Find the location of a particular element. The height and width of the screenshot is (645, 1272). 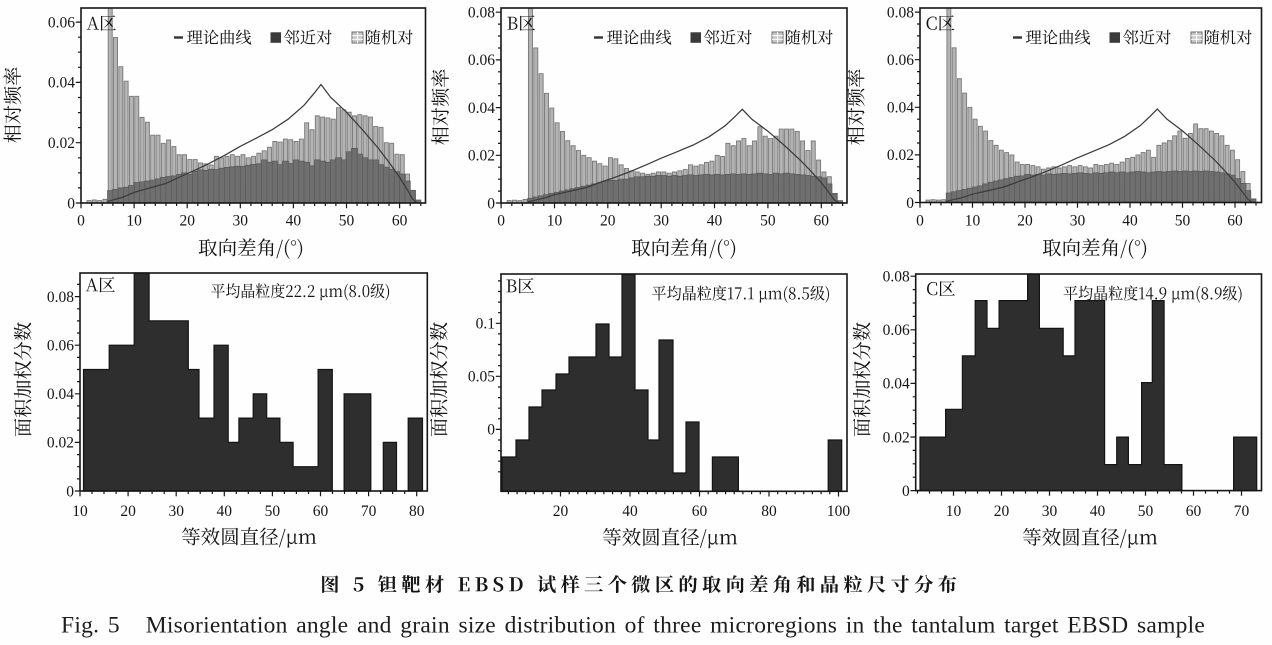

svg-text: 0.05 is located at coordinates (481, 377).